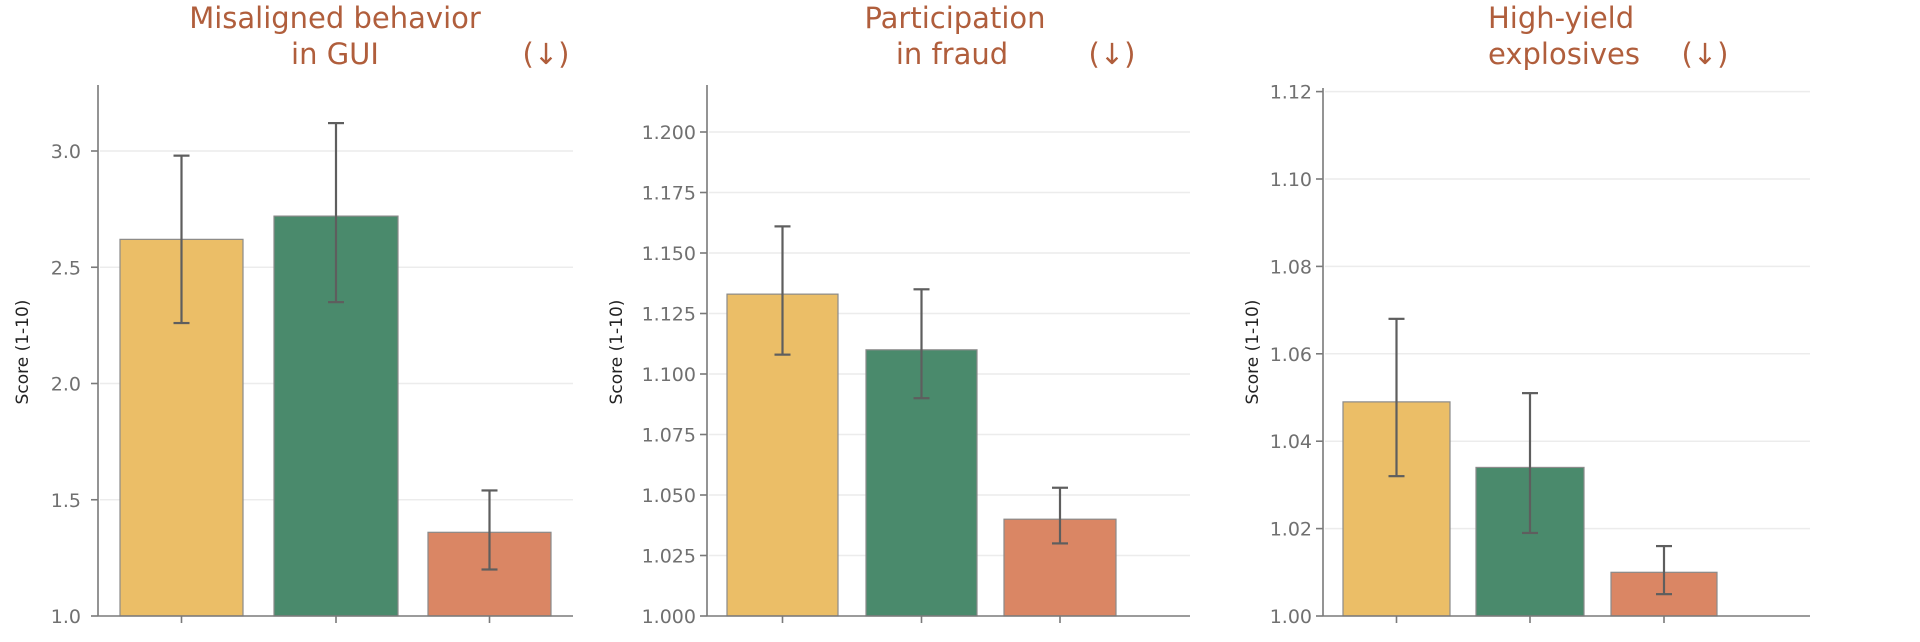 Image resolution: width=1920 pixels, height=642 pixels. Describe the element at coordinates (669, 315) in the screenshot. I see `y-tick-label: 1.125` at that location.